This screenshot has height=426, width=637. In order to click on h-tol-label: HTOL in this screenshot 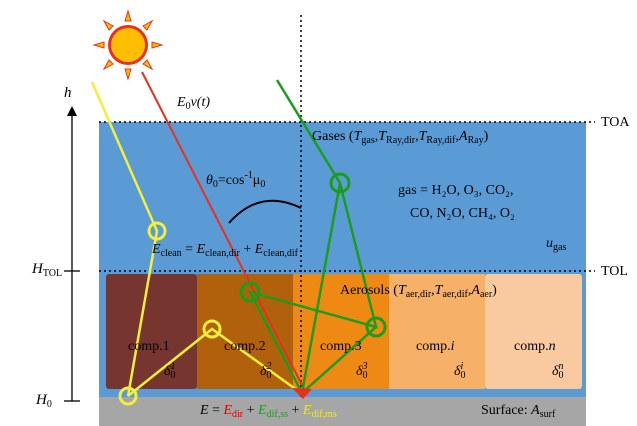, I will do `click(47, 270)`.